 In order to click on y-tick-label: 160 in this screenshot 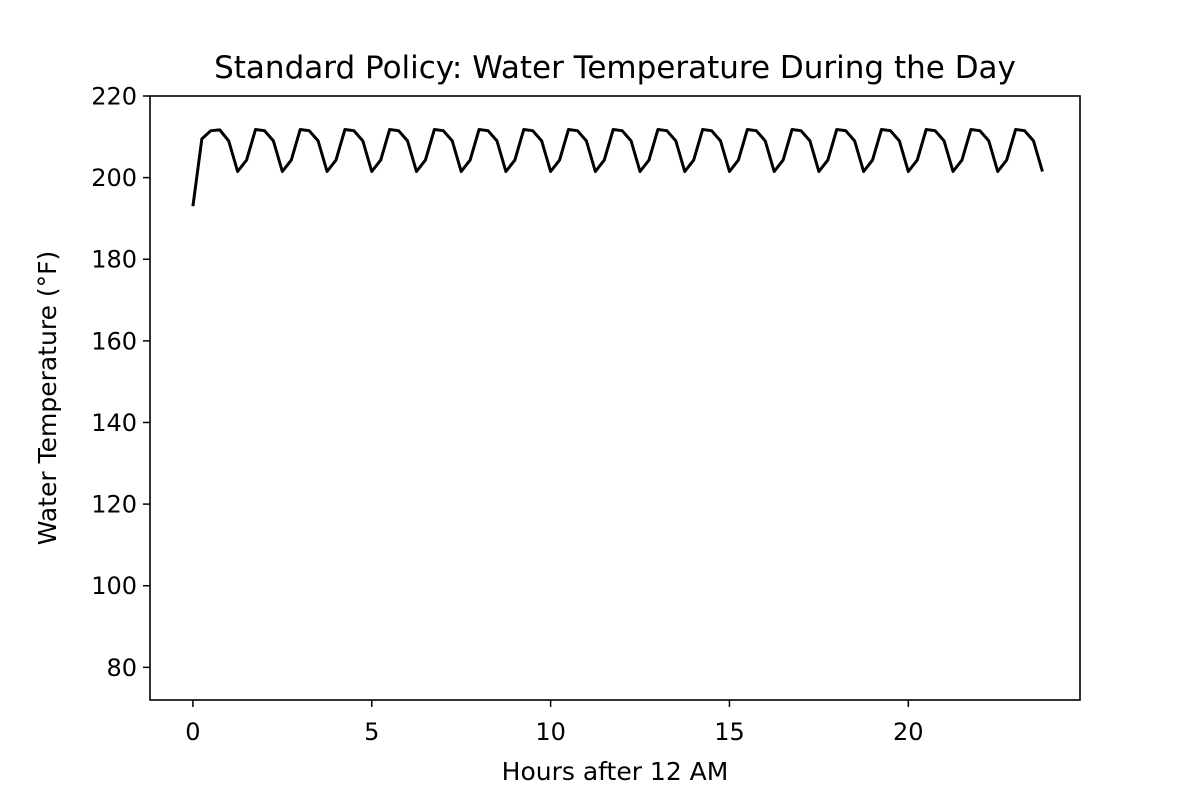, I will do `click(114, 341)`.